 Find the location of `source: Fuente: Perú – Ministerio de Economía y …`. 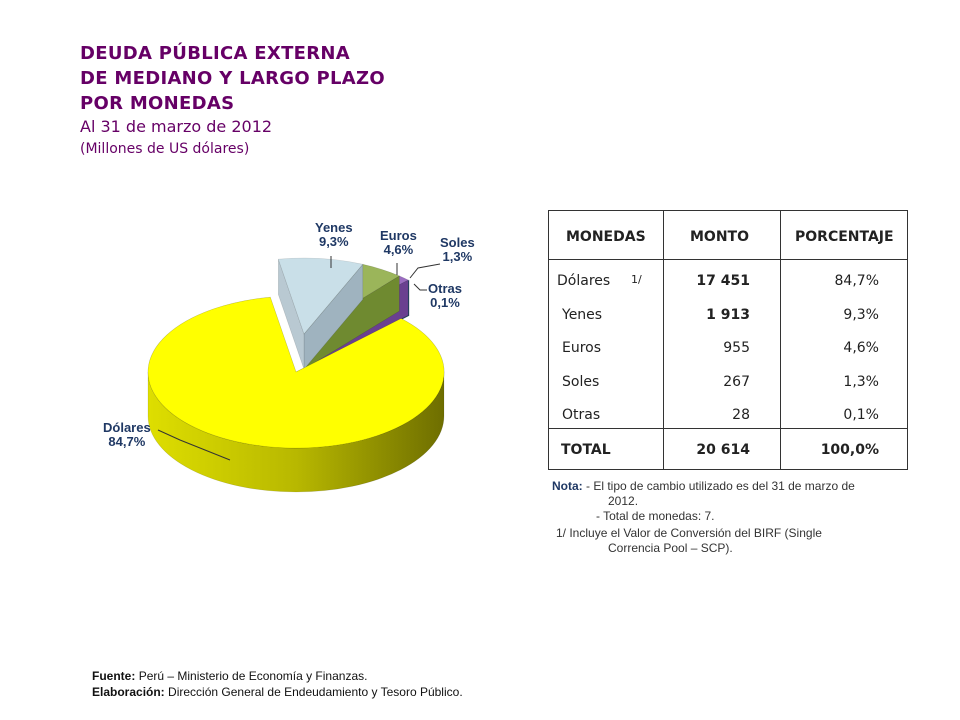

source: Fuente: Perú – Ministerio de Economía y … is located at coordinates (230, 676).